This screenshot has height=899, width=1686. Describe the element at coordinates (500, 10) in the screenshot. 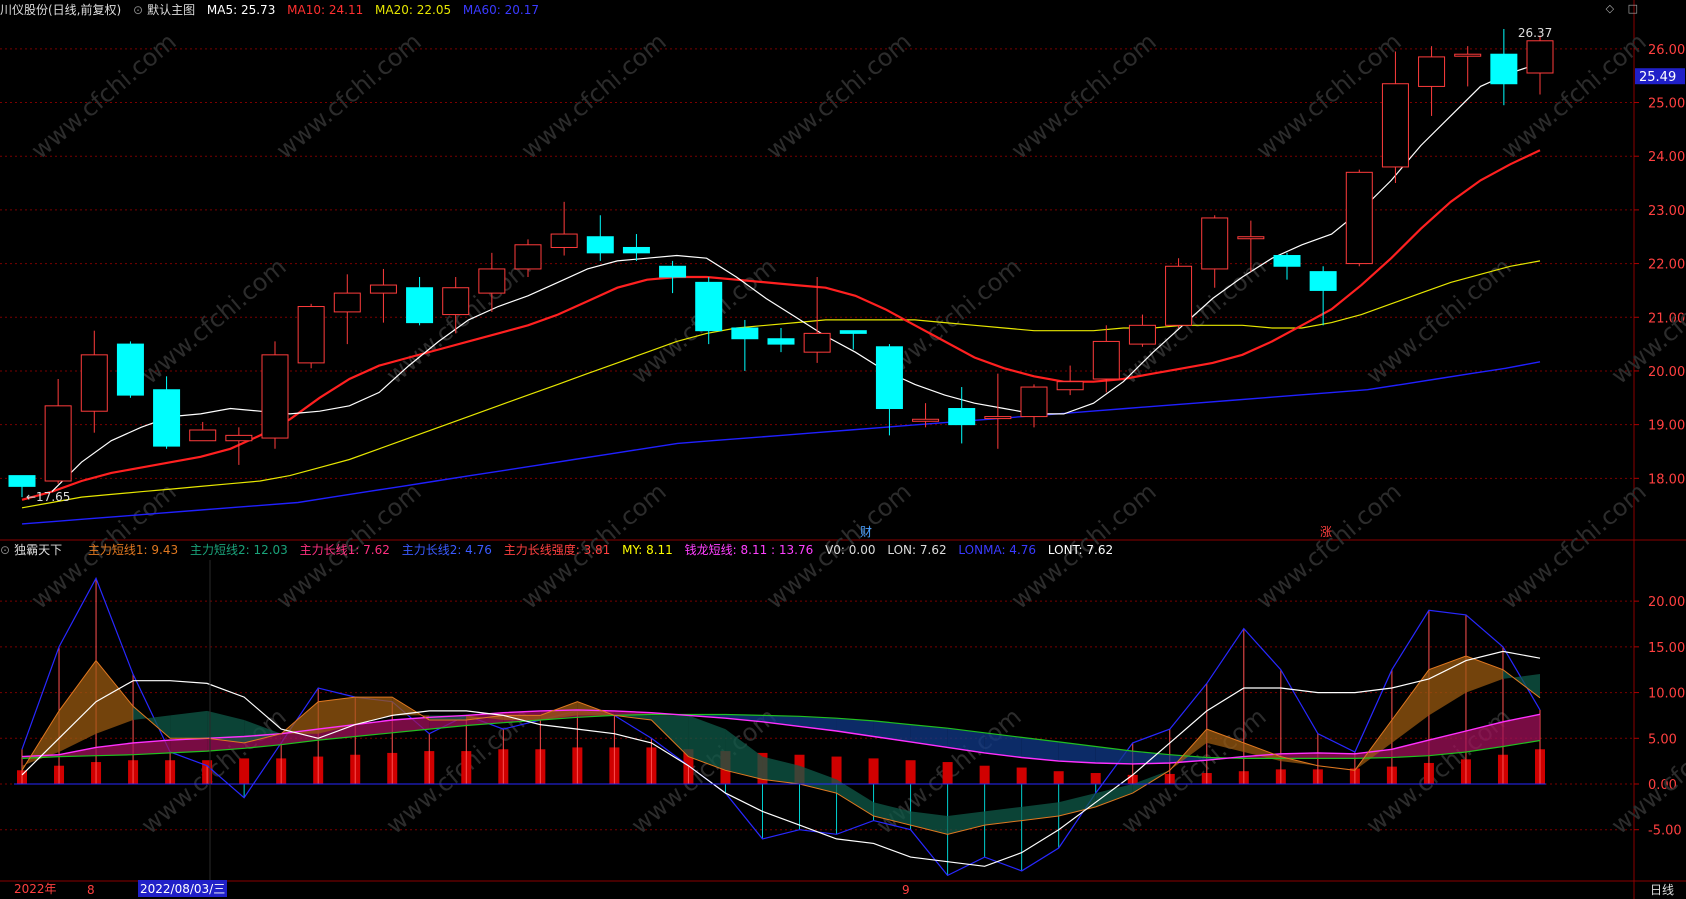

I see `ma60-label: MA60: 20.17` at that location.